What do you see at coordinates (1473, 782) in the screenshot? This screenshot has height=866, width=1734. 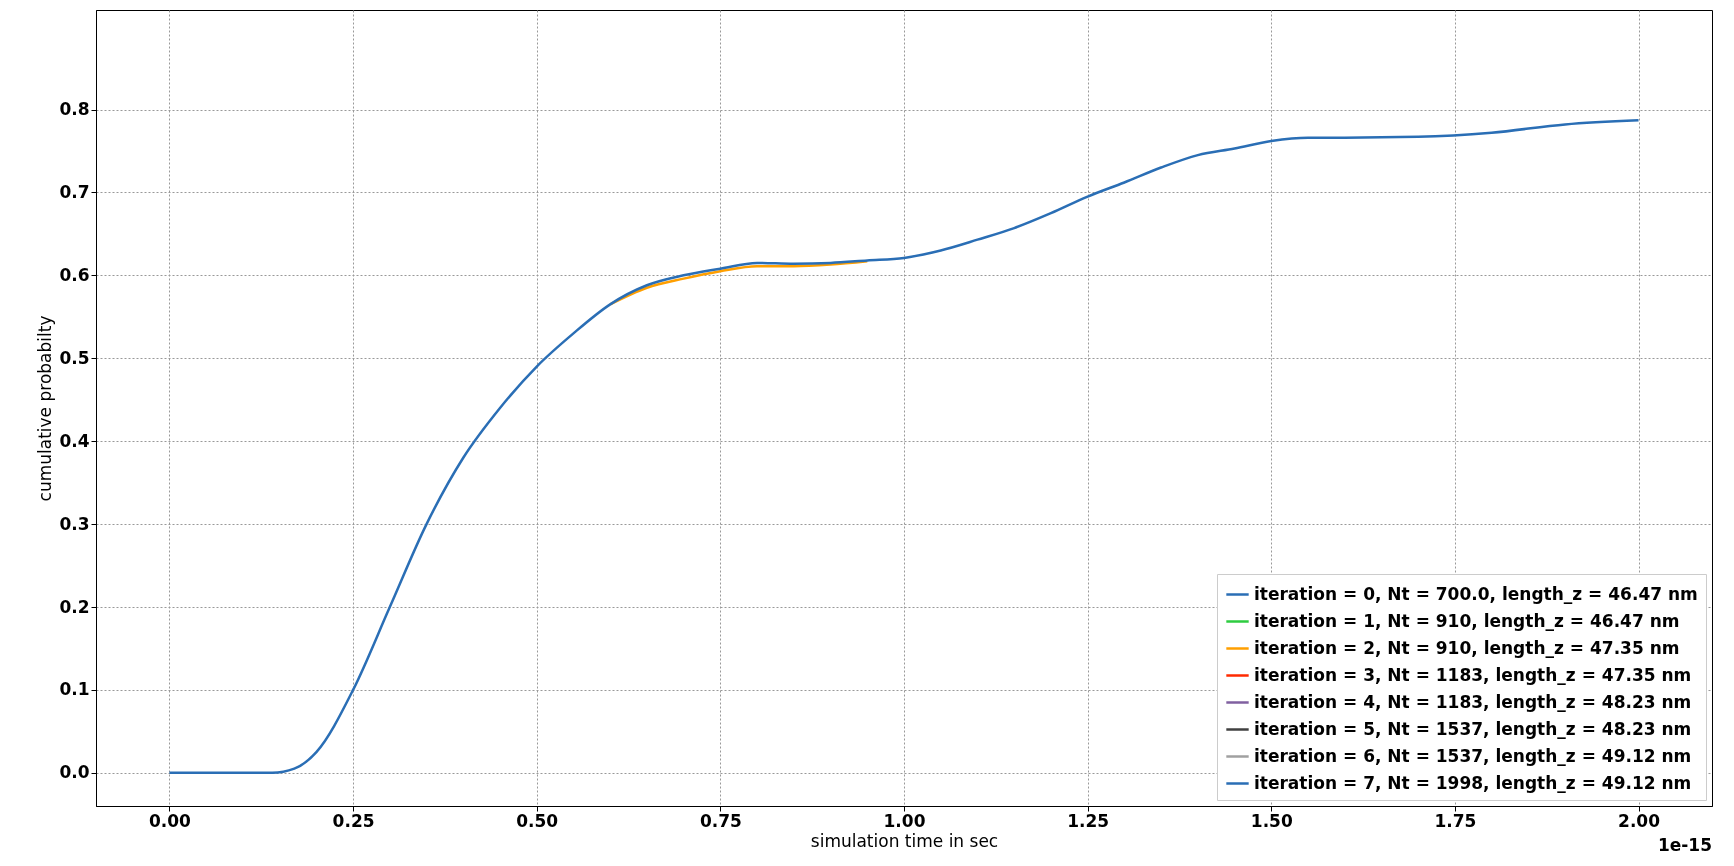 I see `legend-label: iteration = 7, Nt = 1998, length_z = 49.12 nm` at bounding box center [1473, 782].